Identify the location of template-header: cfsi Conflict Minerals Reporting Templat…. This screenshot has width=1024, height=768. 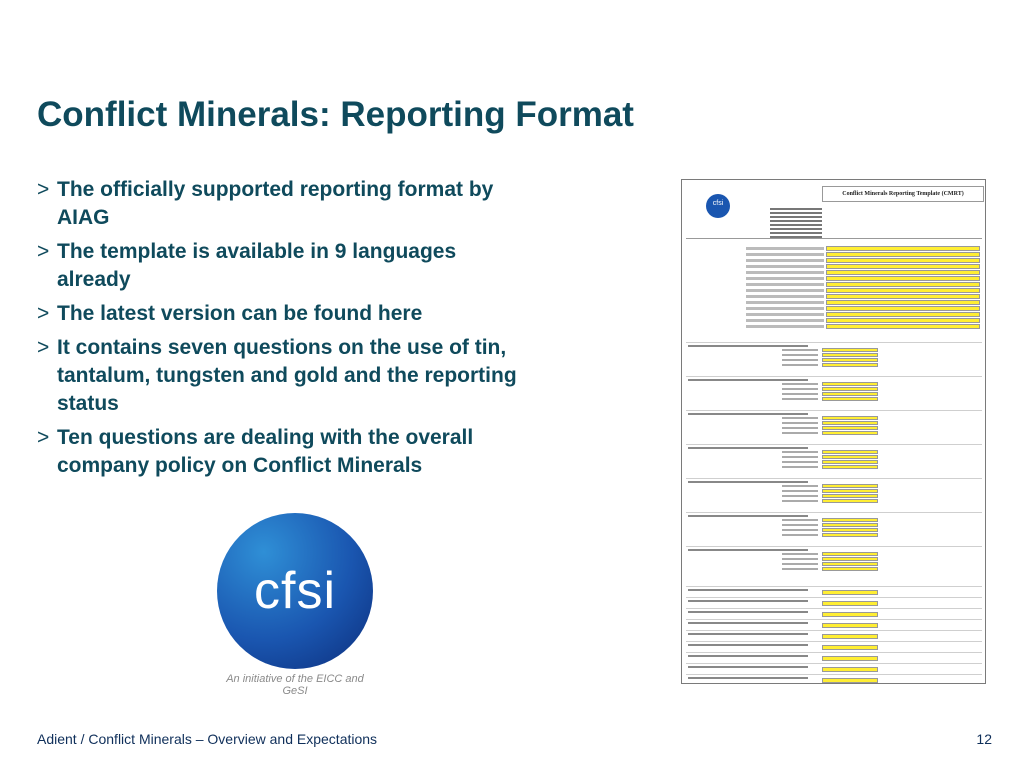
(835, 212).